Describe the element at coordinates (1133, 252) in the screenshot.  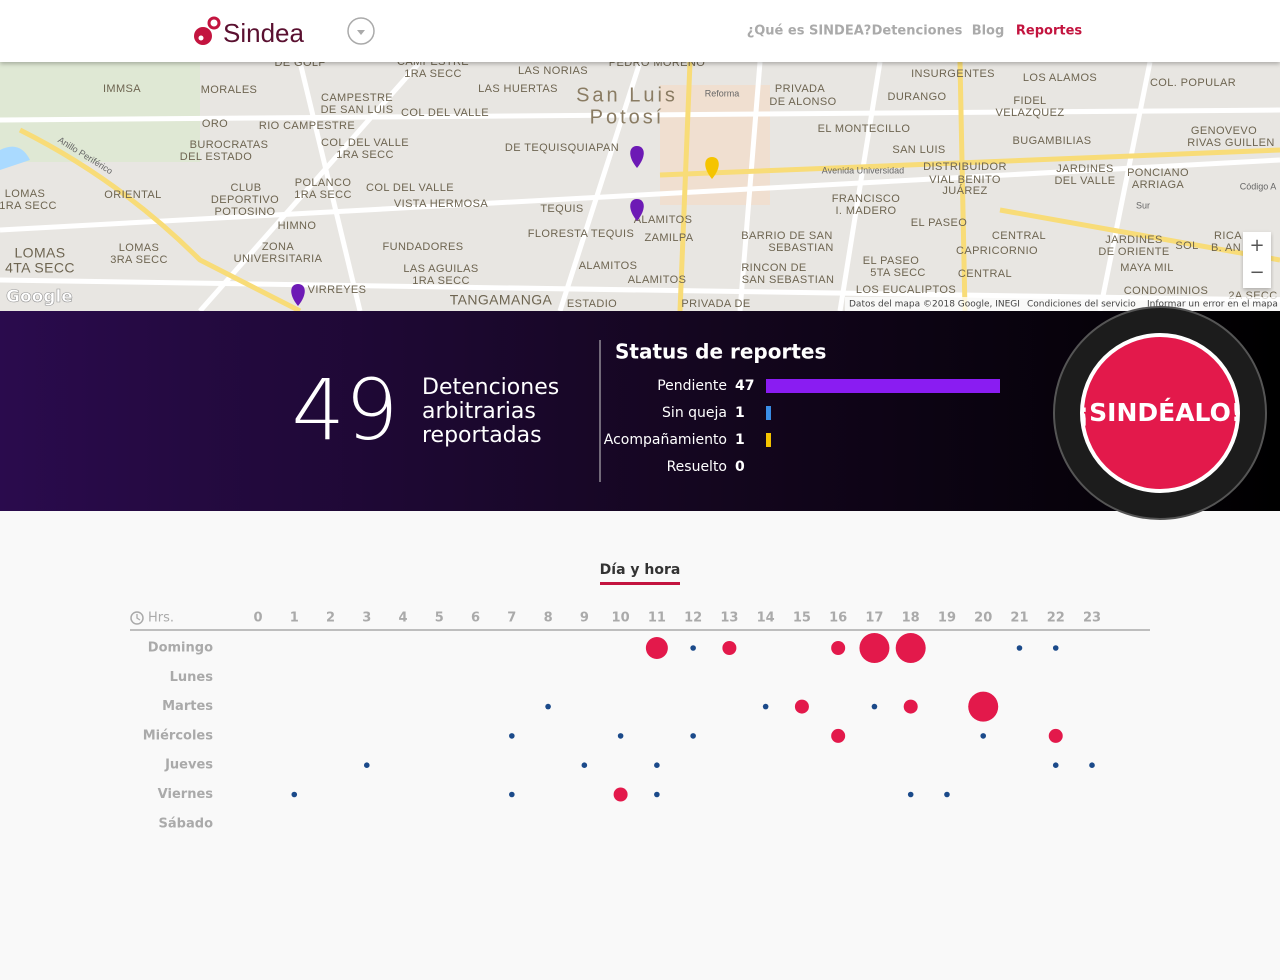
I see `map-label: DE ORIENTE` at that location.